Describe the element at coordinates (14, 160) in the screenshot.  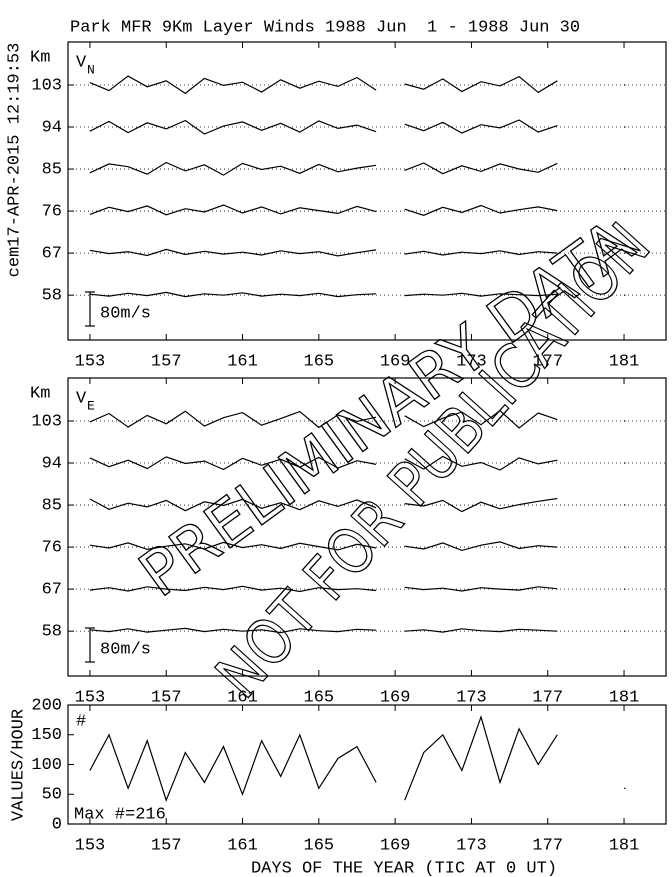
I see `timestamp: cem17-APR-2015 12:19:53` at that location.